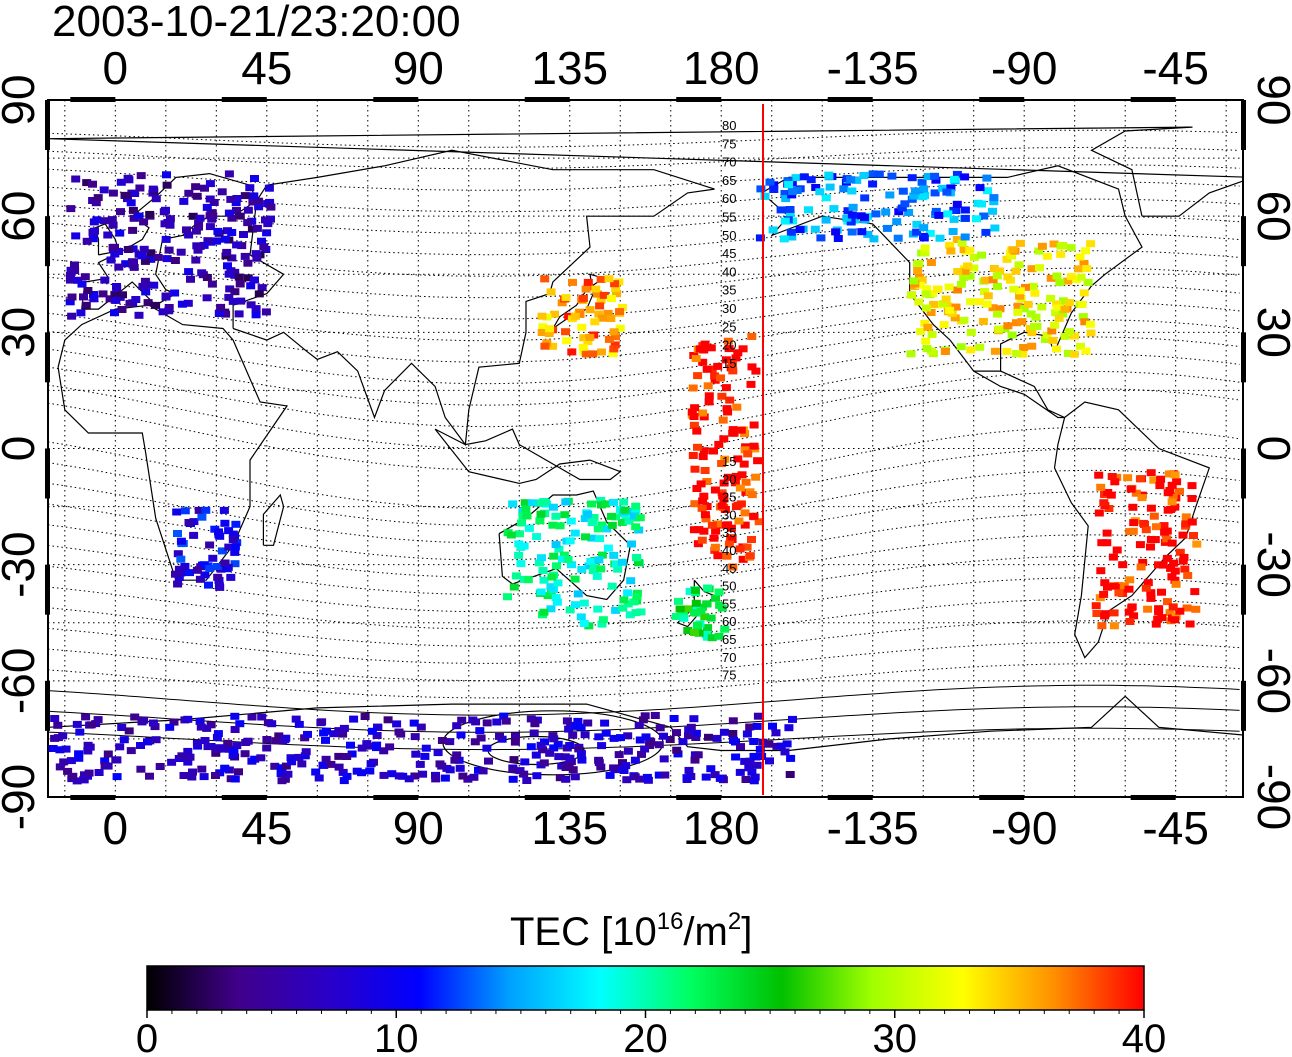 The image size is (1292, 1057). I want to click on lon-tick-label: 180, so click(721, 828).